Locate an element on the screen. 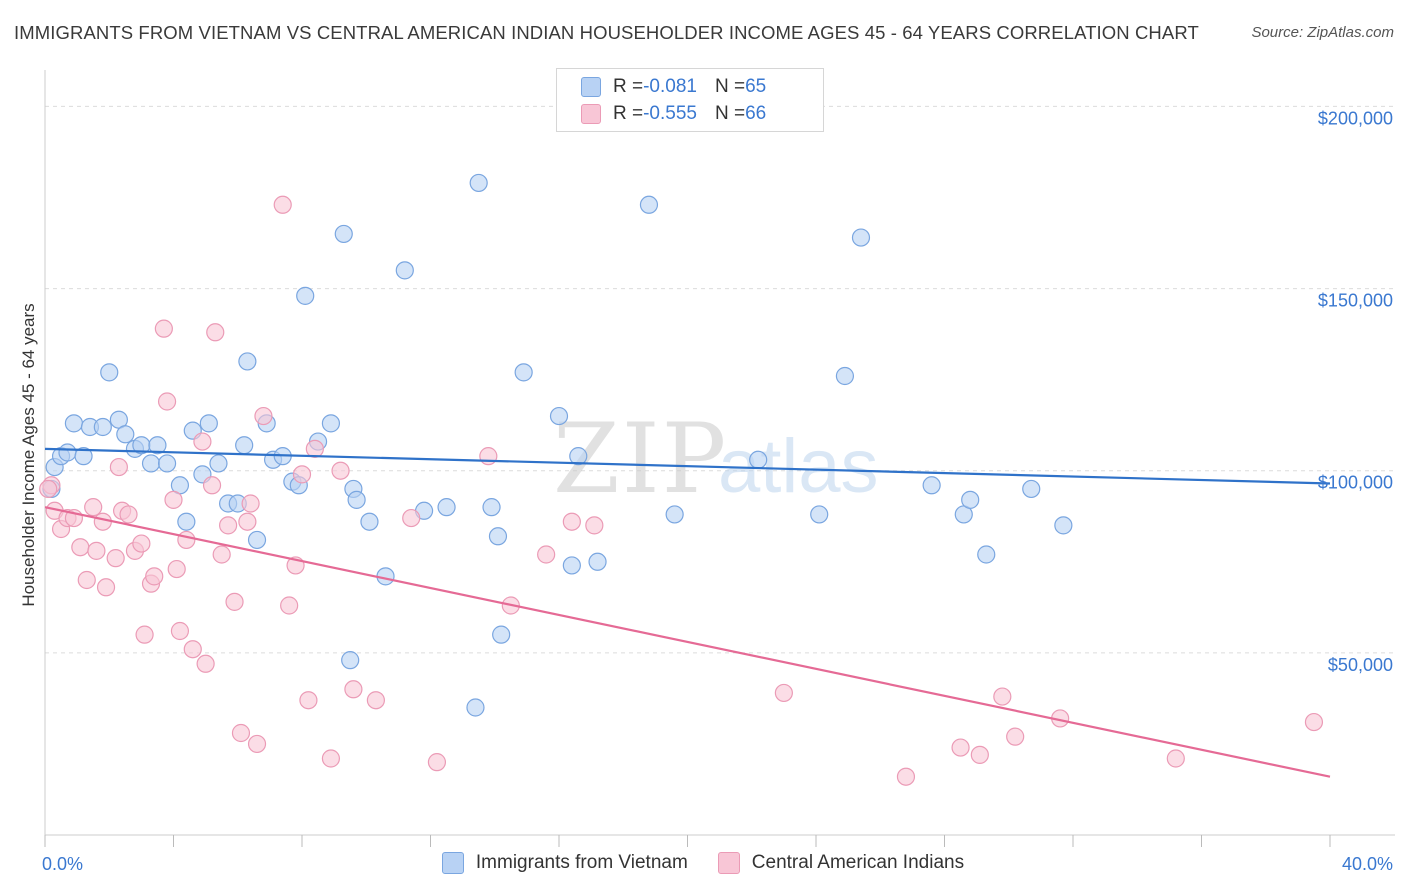 This screenshot has width=1406, height=892. x-tick-labels: 0.0% 40.0% is located at coordinates (717, 864).